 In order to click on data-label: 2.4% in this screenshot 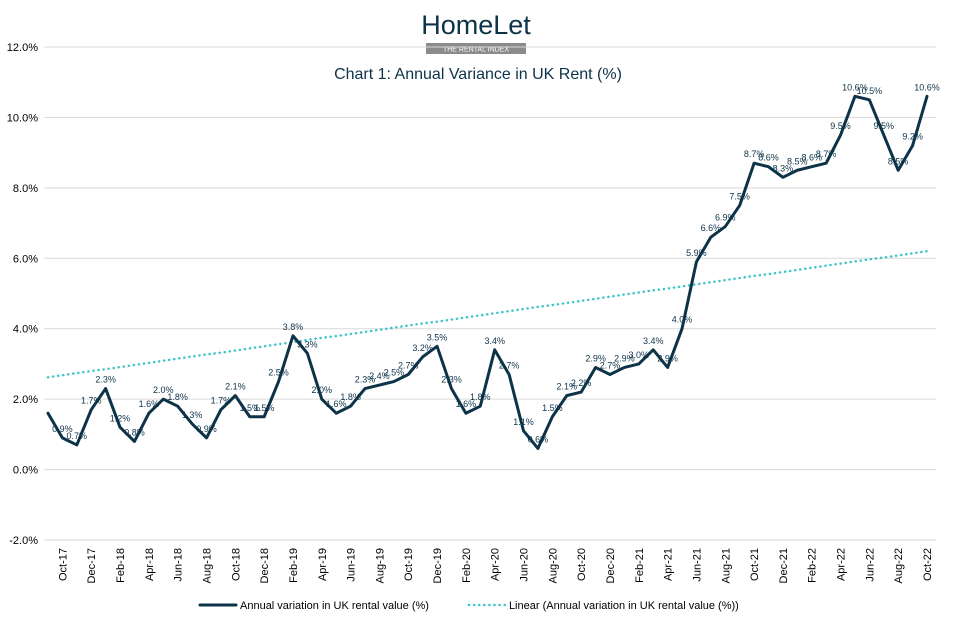, I will do `click(379, 376)`.